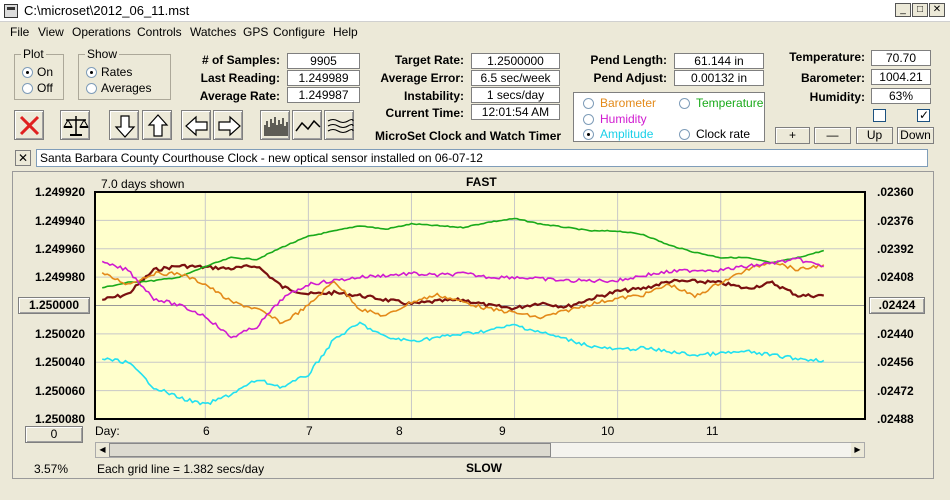  Describe the element at coordinates (730, 103) in the screenshot. I see `series-temperature-label: Temperature` at that location.